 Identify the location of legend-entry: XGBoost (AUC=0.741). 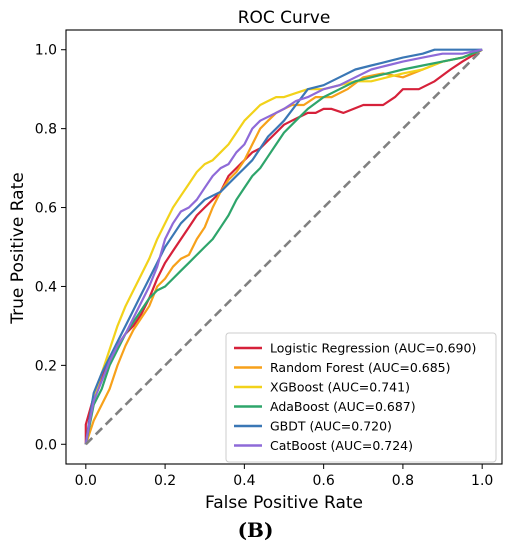
(340, 387).